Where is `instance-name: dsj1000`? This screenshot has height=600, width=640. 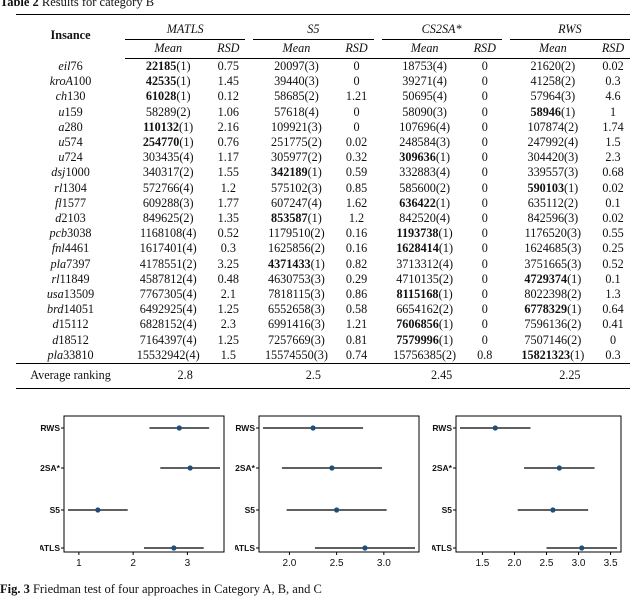
instance-name: dsj1000 is located at coordinates (70, 172).